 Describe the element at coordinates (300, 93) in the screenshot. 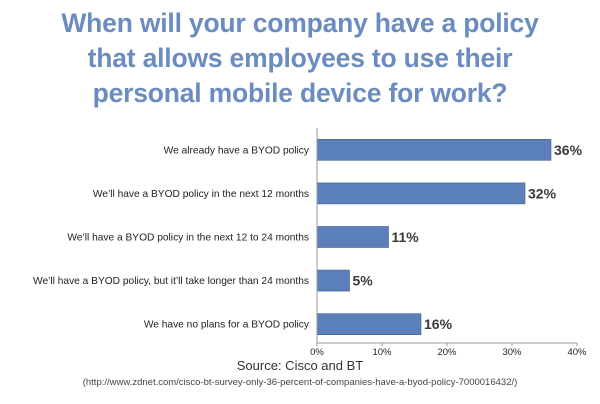

I see `chart-title-line-3: personal mobile device for work?` at that location.